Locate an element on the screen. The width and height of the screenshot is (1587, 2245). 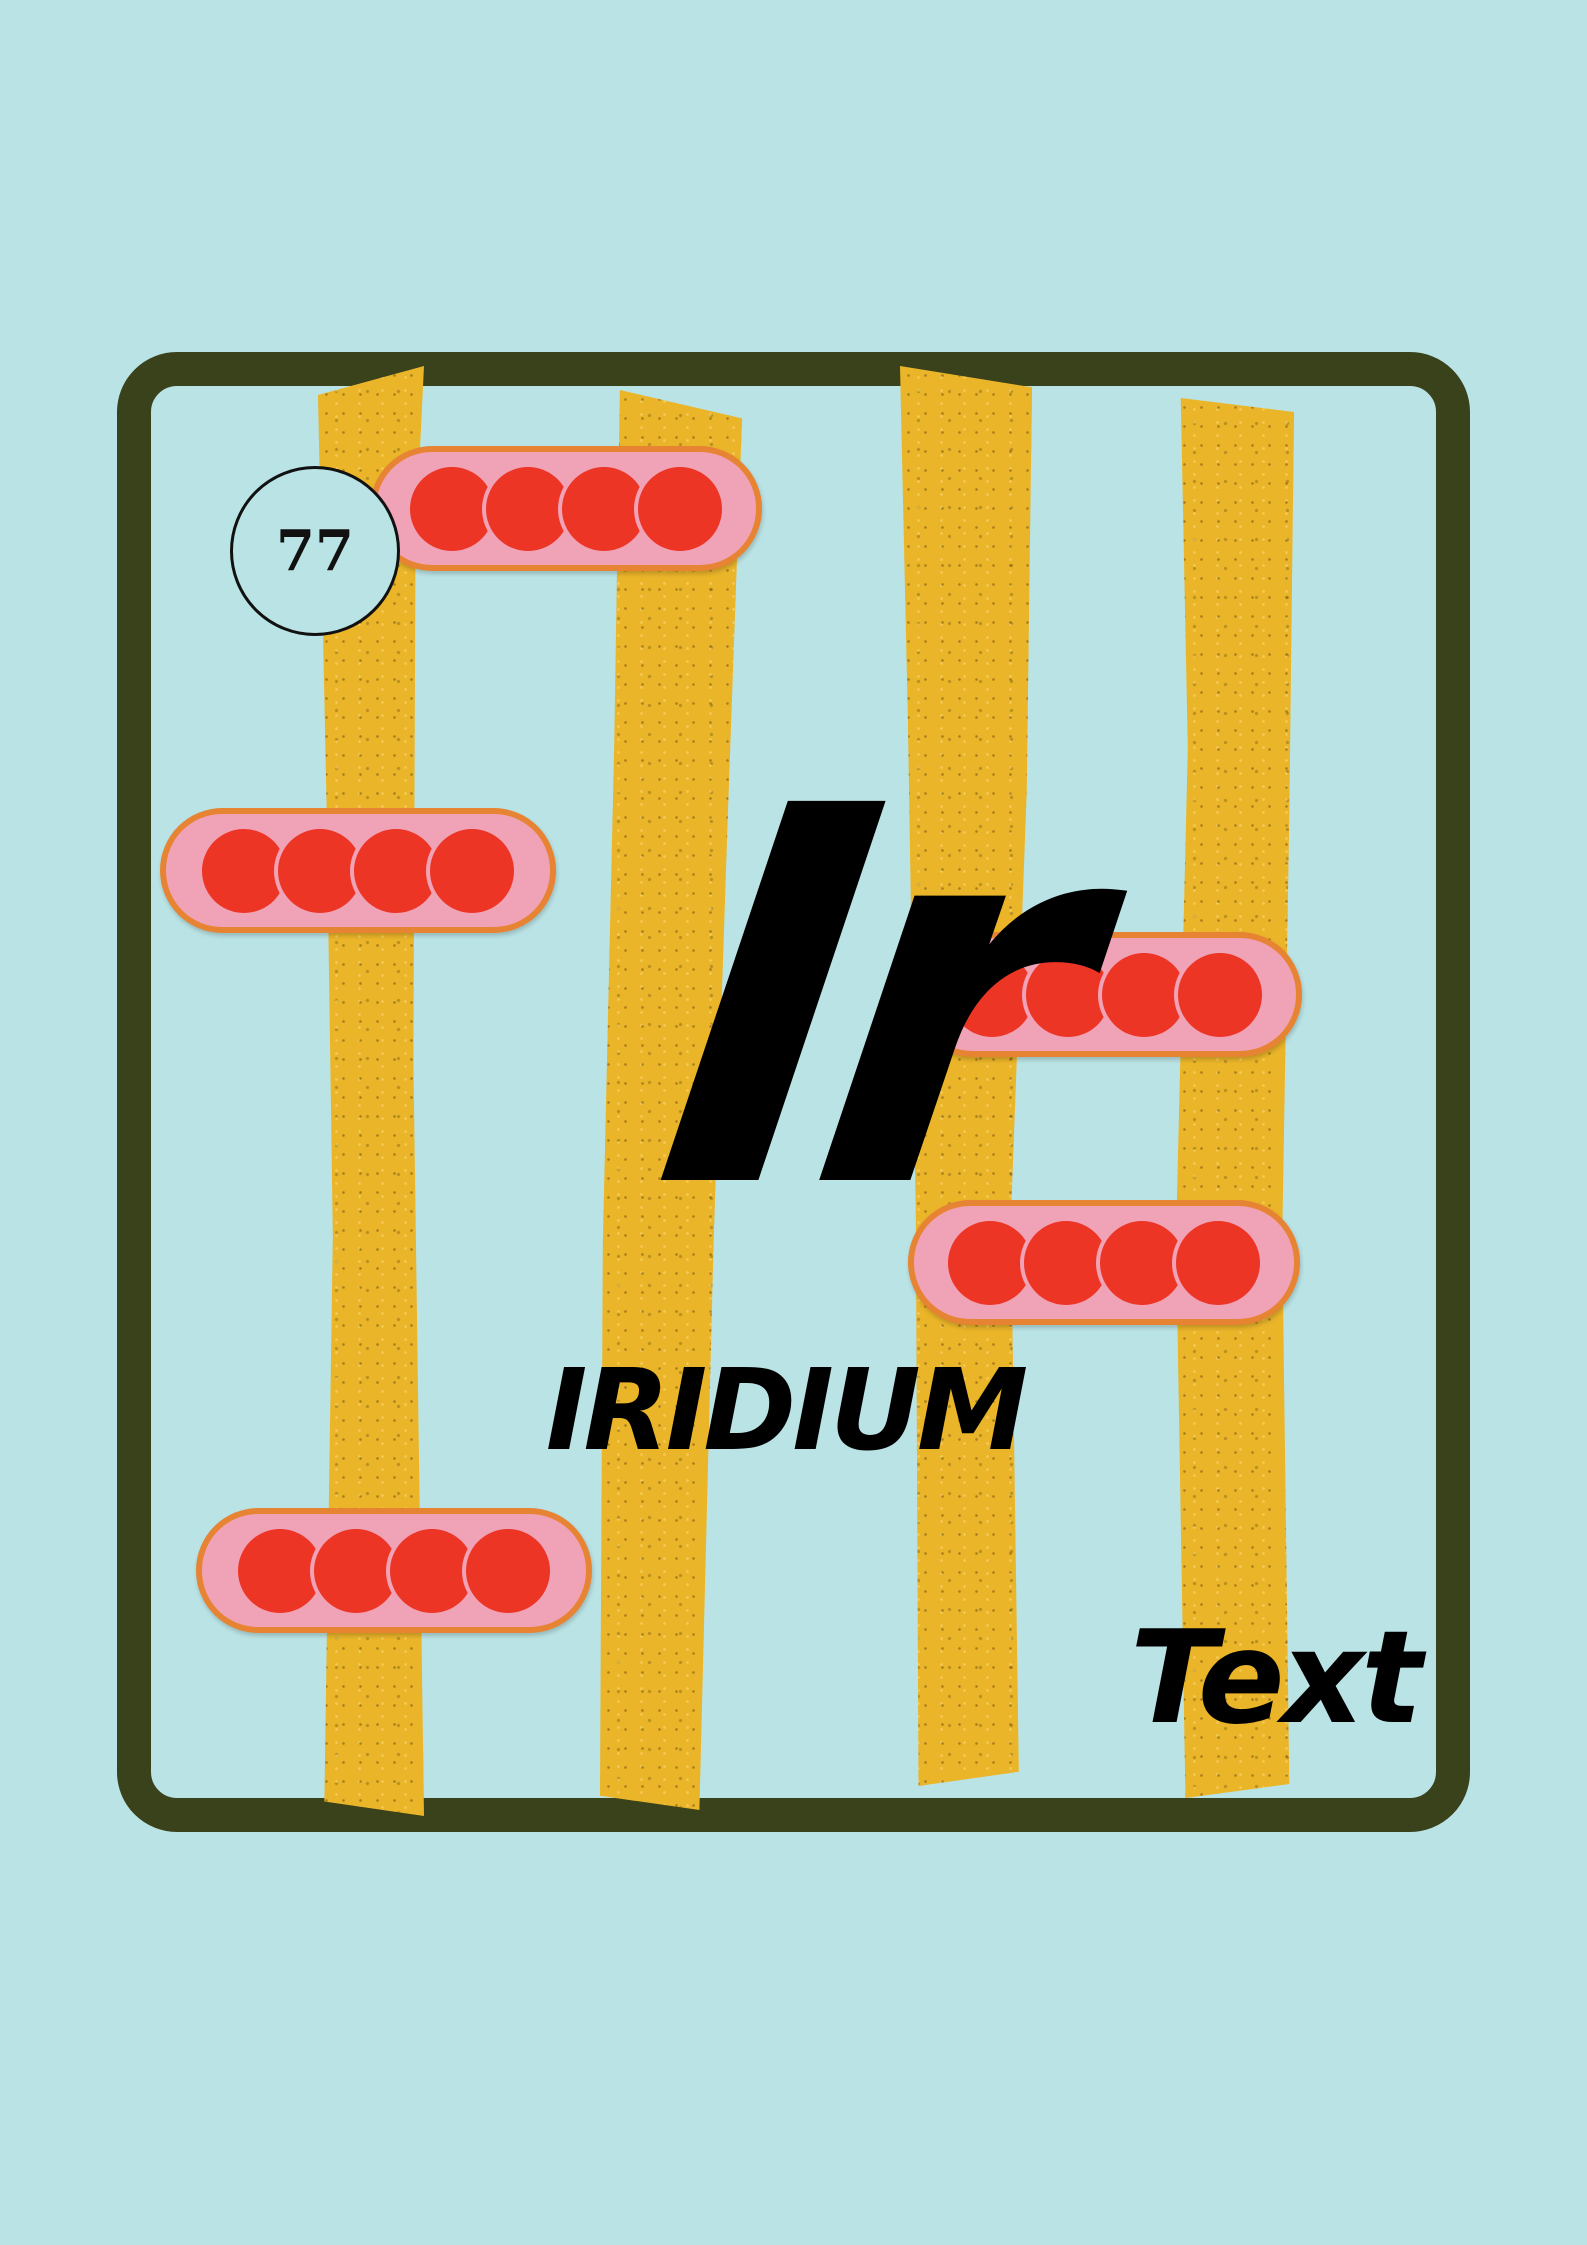
atomic-number-badge: 77 is located at coordinates (315, 551).